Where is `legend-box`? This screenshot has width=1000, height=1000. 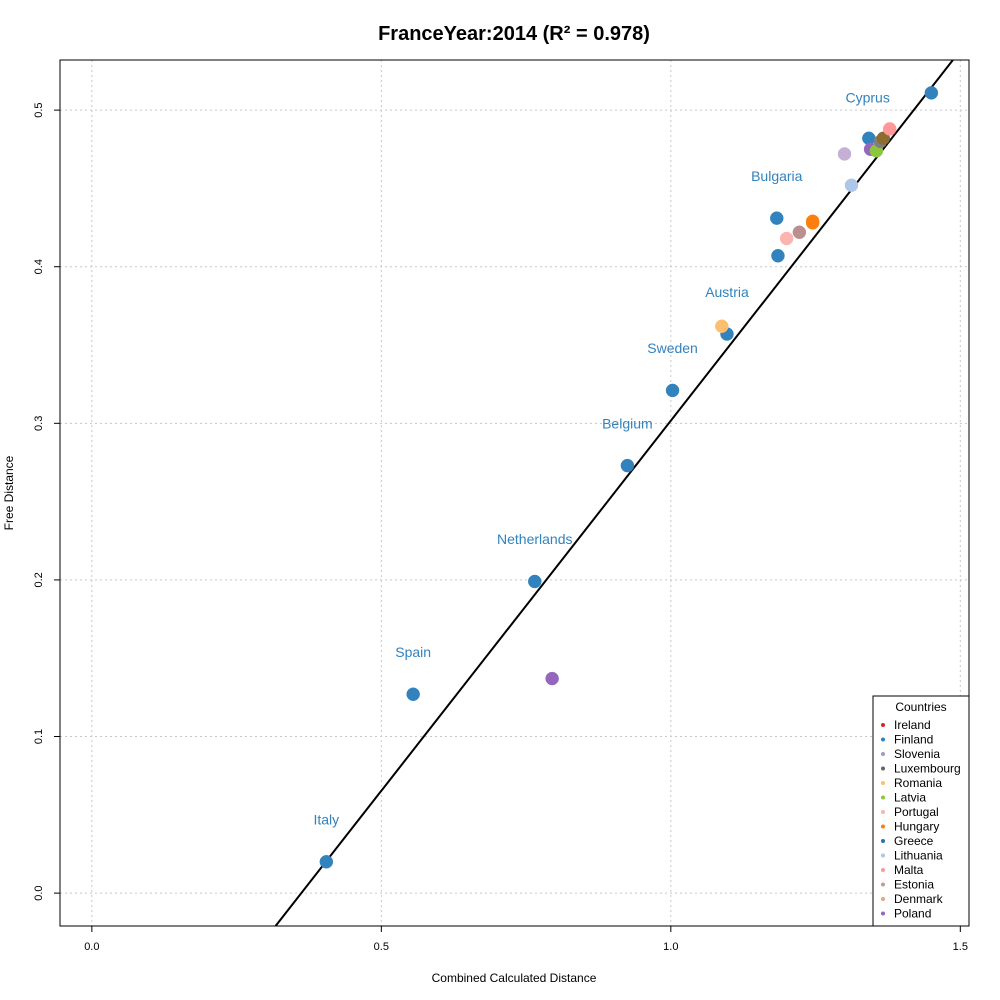 legend-box is located at coordinates (921, 811).